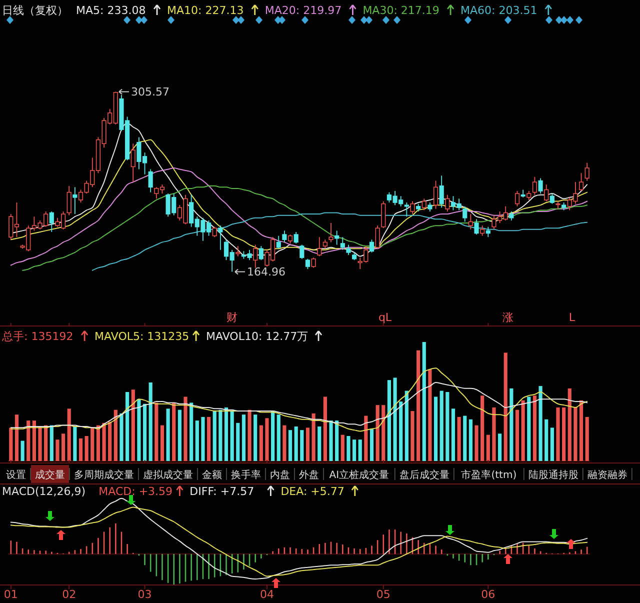  I want to click on chart-title: MACD(12,26,9), so click(44, 491).